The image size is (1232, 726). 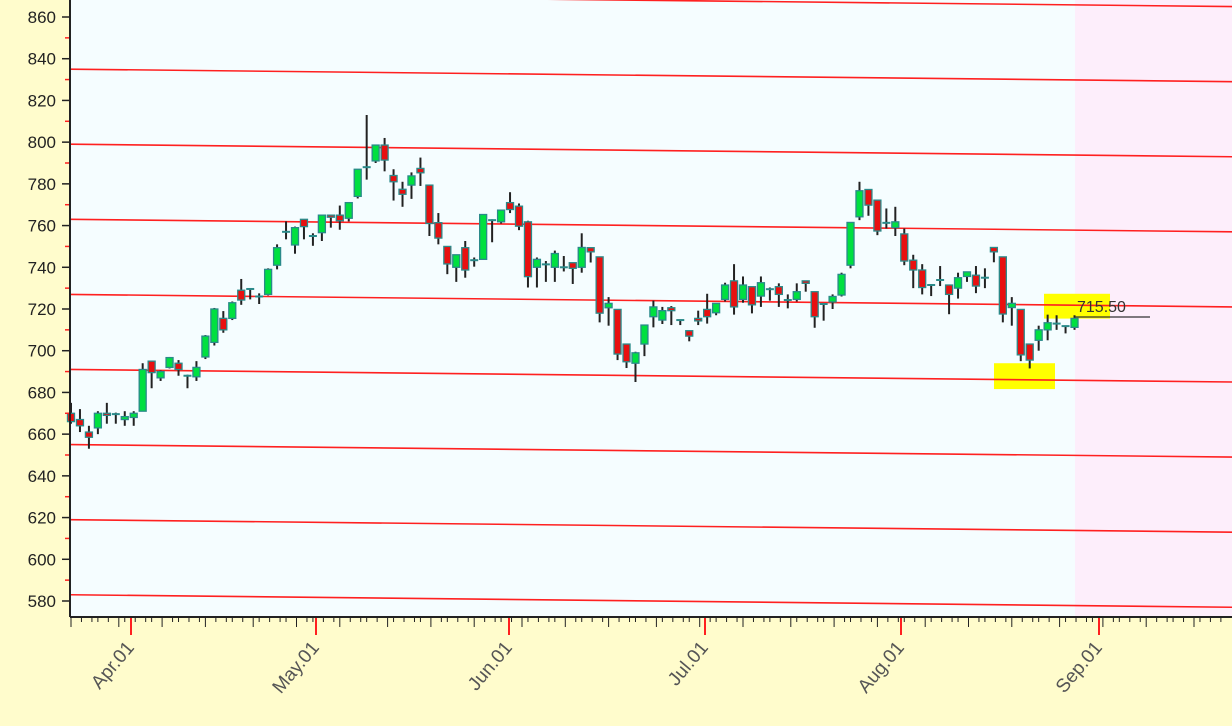 I want to click on y-tick-label: 600, so click(x=42, y=559).